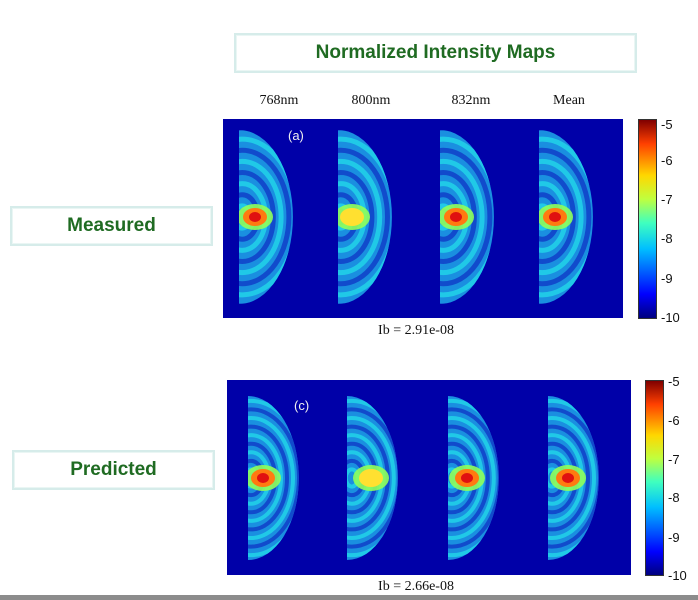 Image resolution: width=698 pixels, height=600 pixels. What do you see at coordinates (471, 100) in the screenshot?
I see `column-label-832: 832nm` at bounding box center [471, 100].